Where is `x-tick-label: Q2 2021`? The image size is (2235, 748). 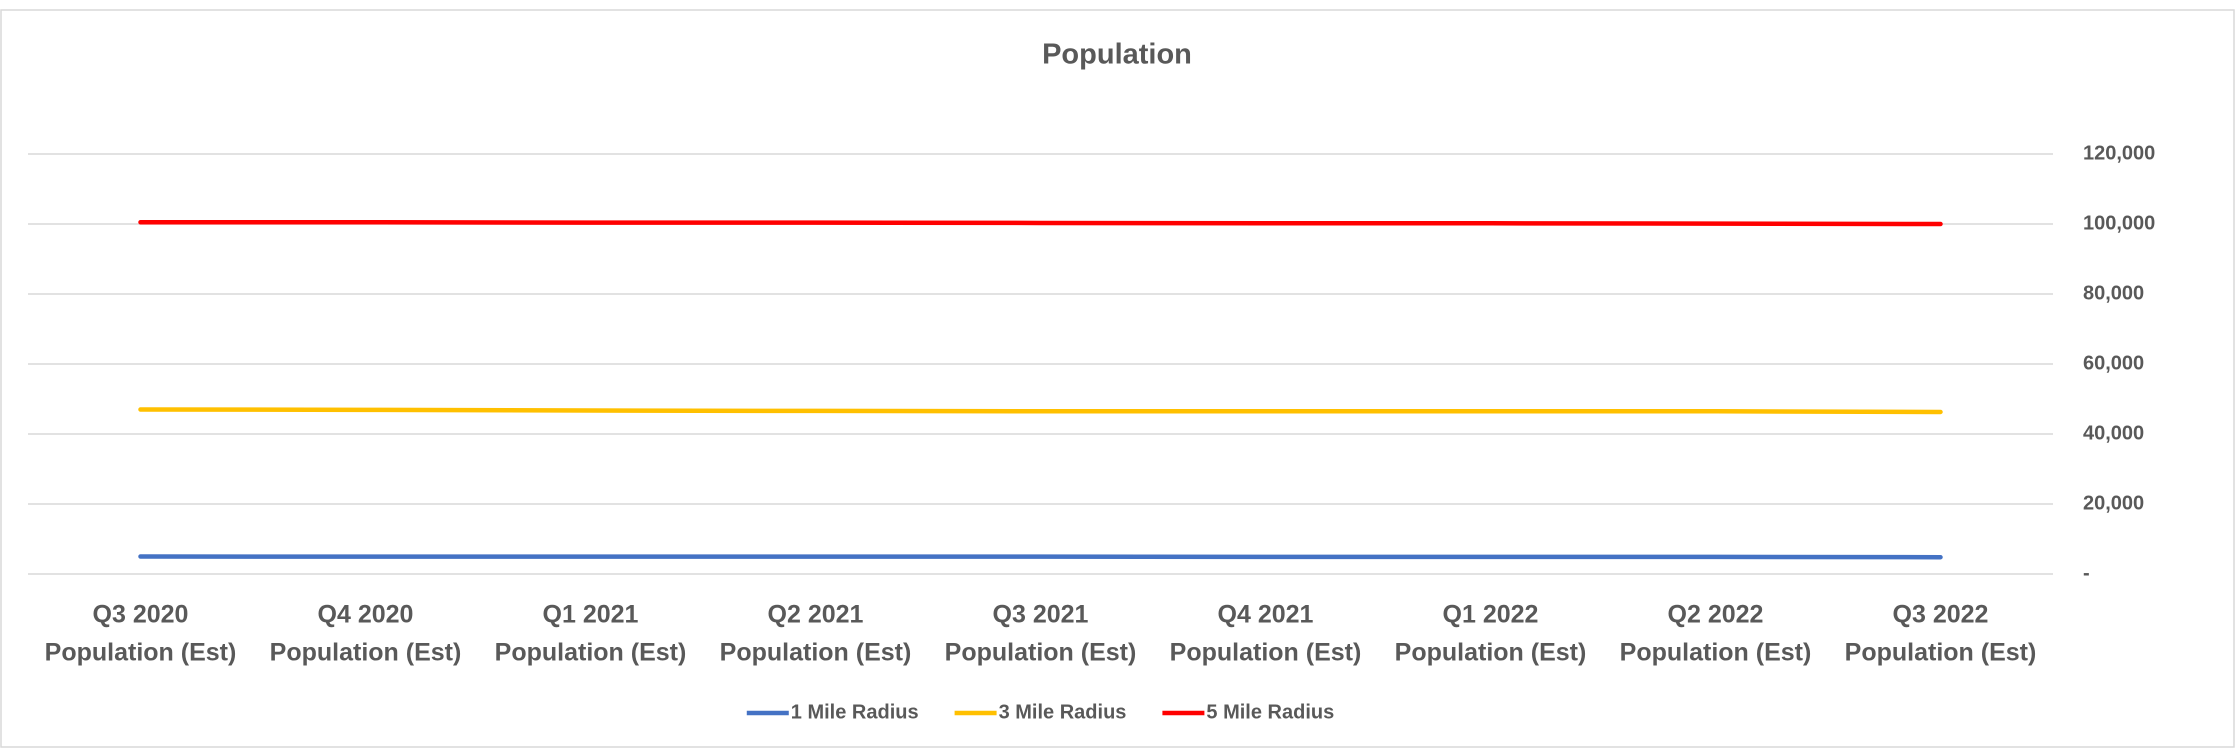
x-tick-label: Q2 2021 is located at coordinates (816, 615).